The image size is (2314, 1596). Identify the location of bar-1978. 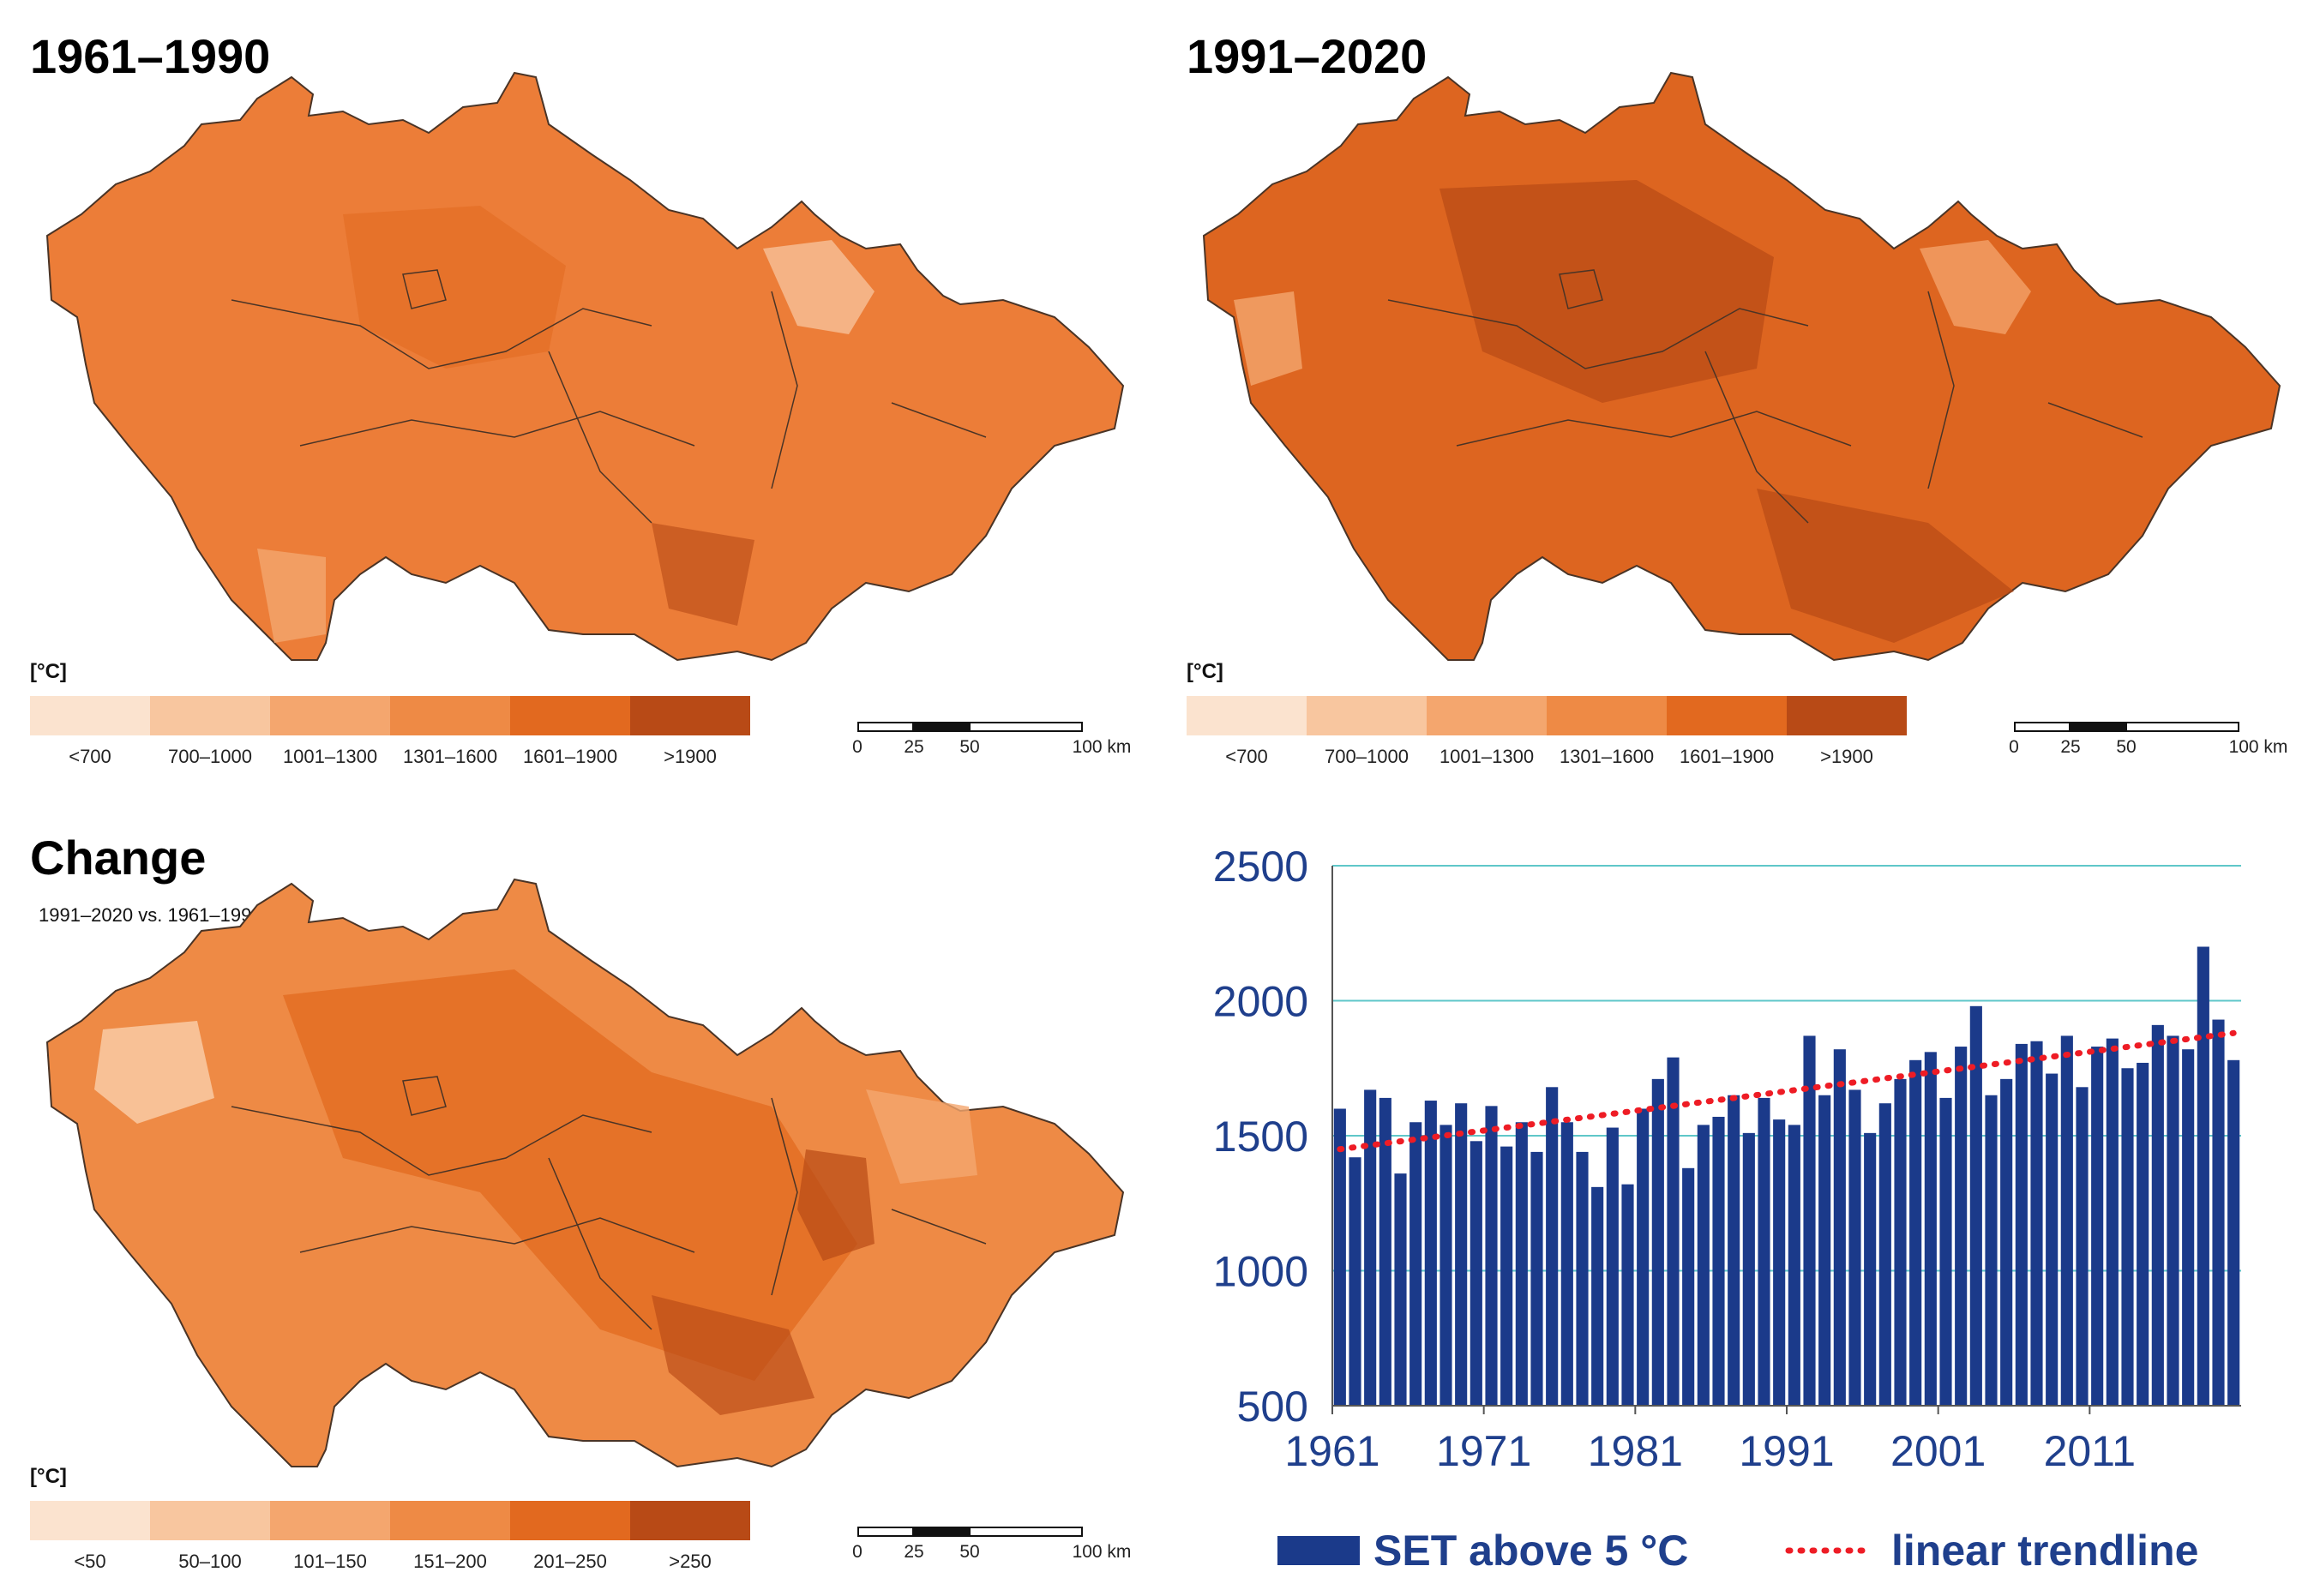
(1598, 1296).